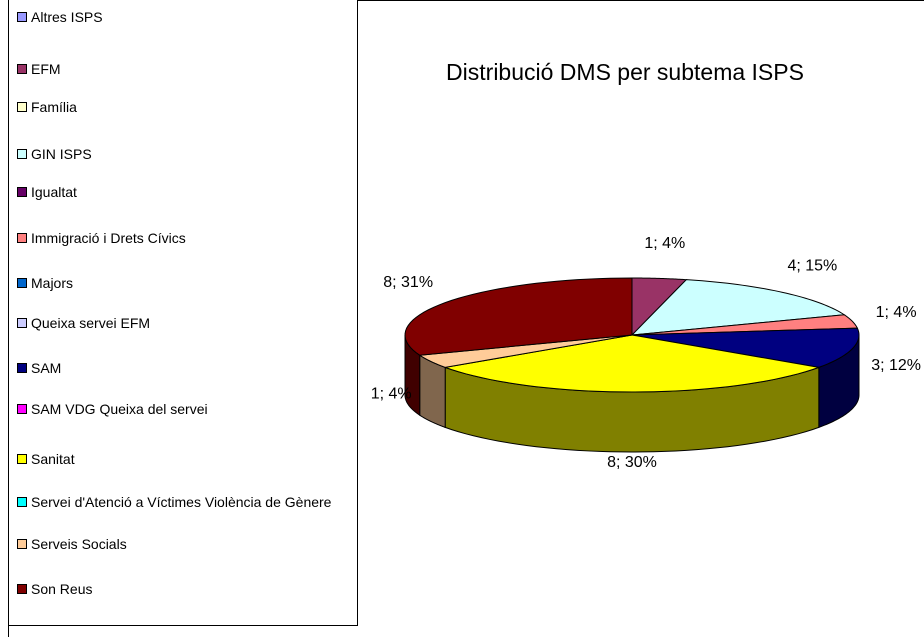 The height and width of the screenshot is (637, 924). What do you see at coordinates (177, 107) in the screenshot?
I see `legend-item: Família` at bounding box center [177, 107].